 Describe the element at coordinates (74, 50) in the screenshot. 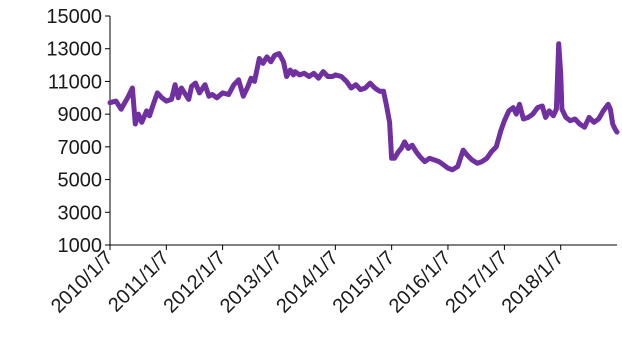

I see `y-tick-label: 13000` at that location.